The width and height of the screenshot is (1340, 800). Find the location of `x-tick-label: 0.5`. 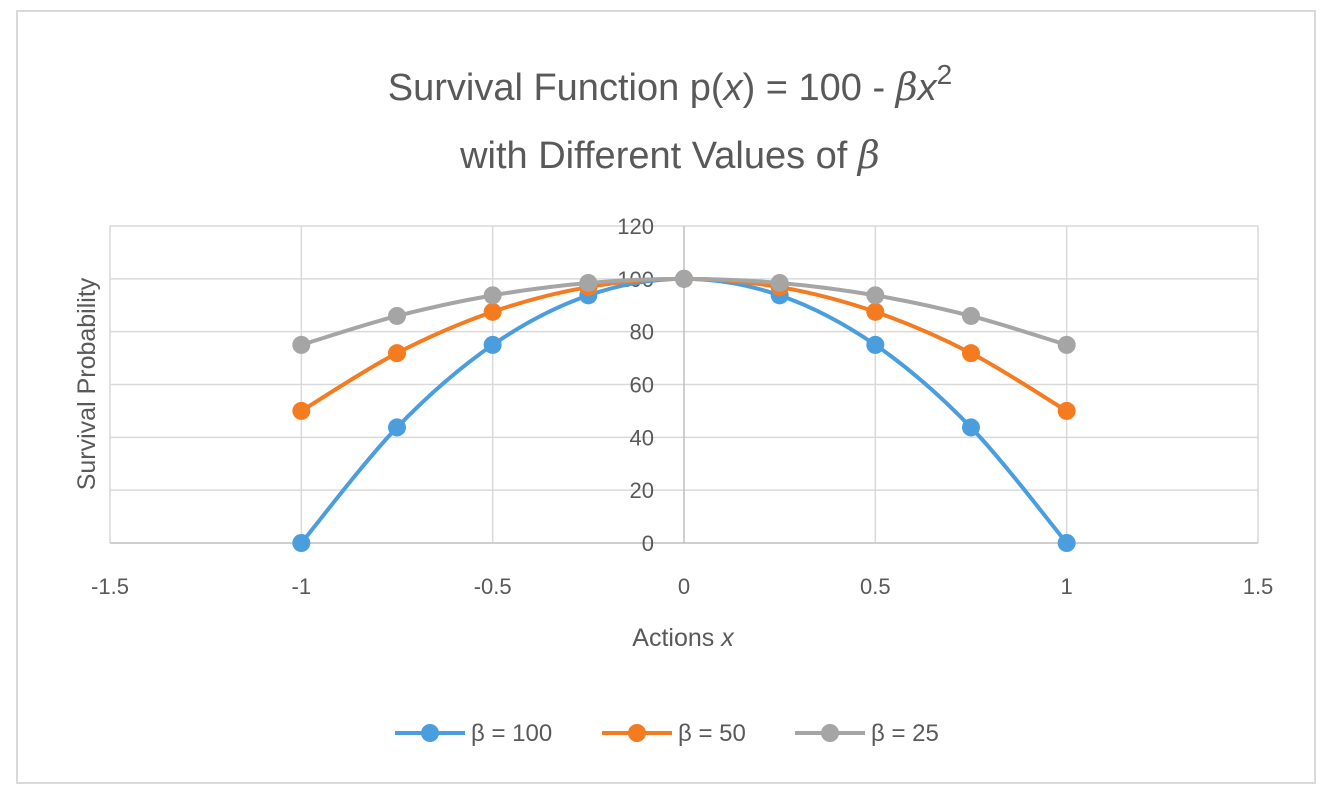

x-tick-label: 0.5 is located at coordinates (875, 586).